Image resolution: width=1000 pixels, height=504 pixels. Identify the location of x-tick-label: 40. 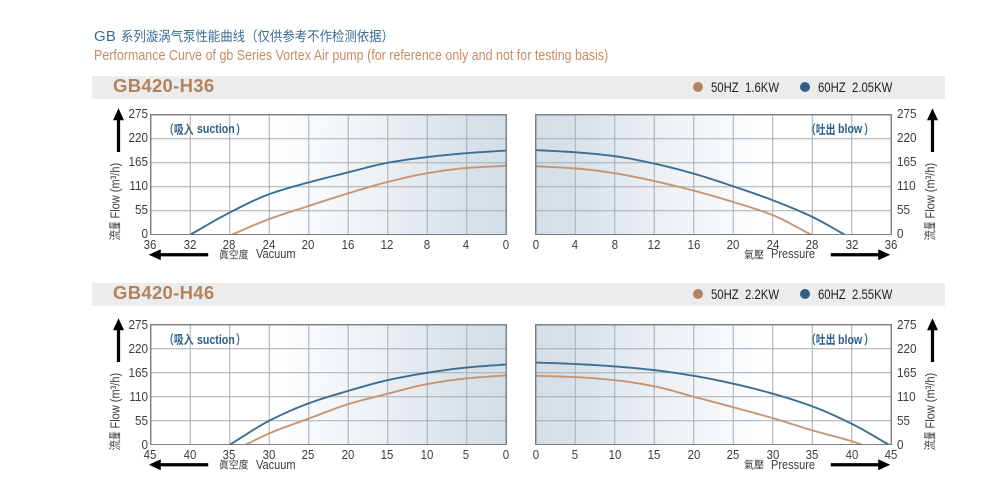
(190, 455).